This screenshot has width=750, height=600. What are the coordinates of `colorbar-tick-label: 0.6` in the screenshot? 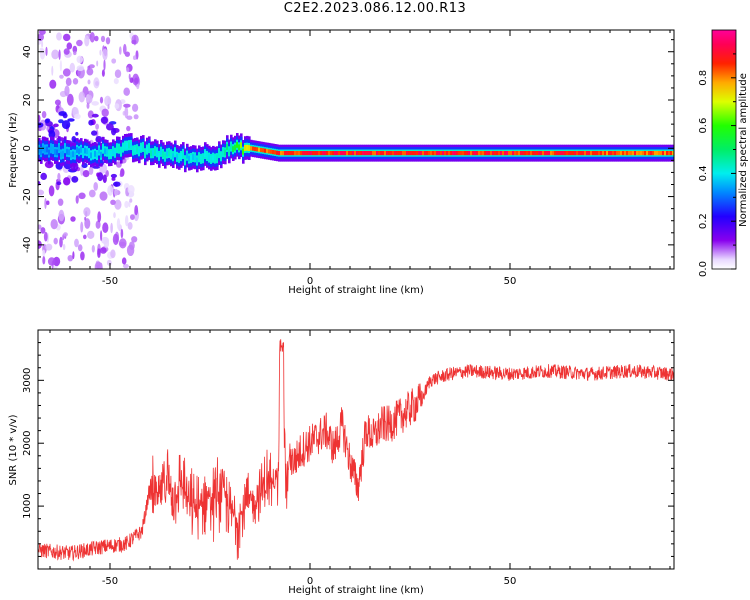 It's located at (703, 126).